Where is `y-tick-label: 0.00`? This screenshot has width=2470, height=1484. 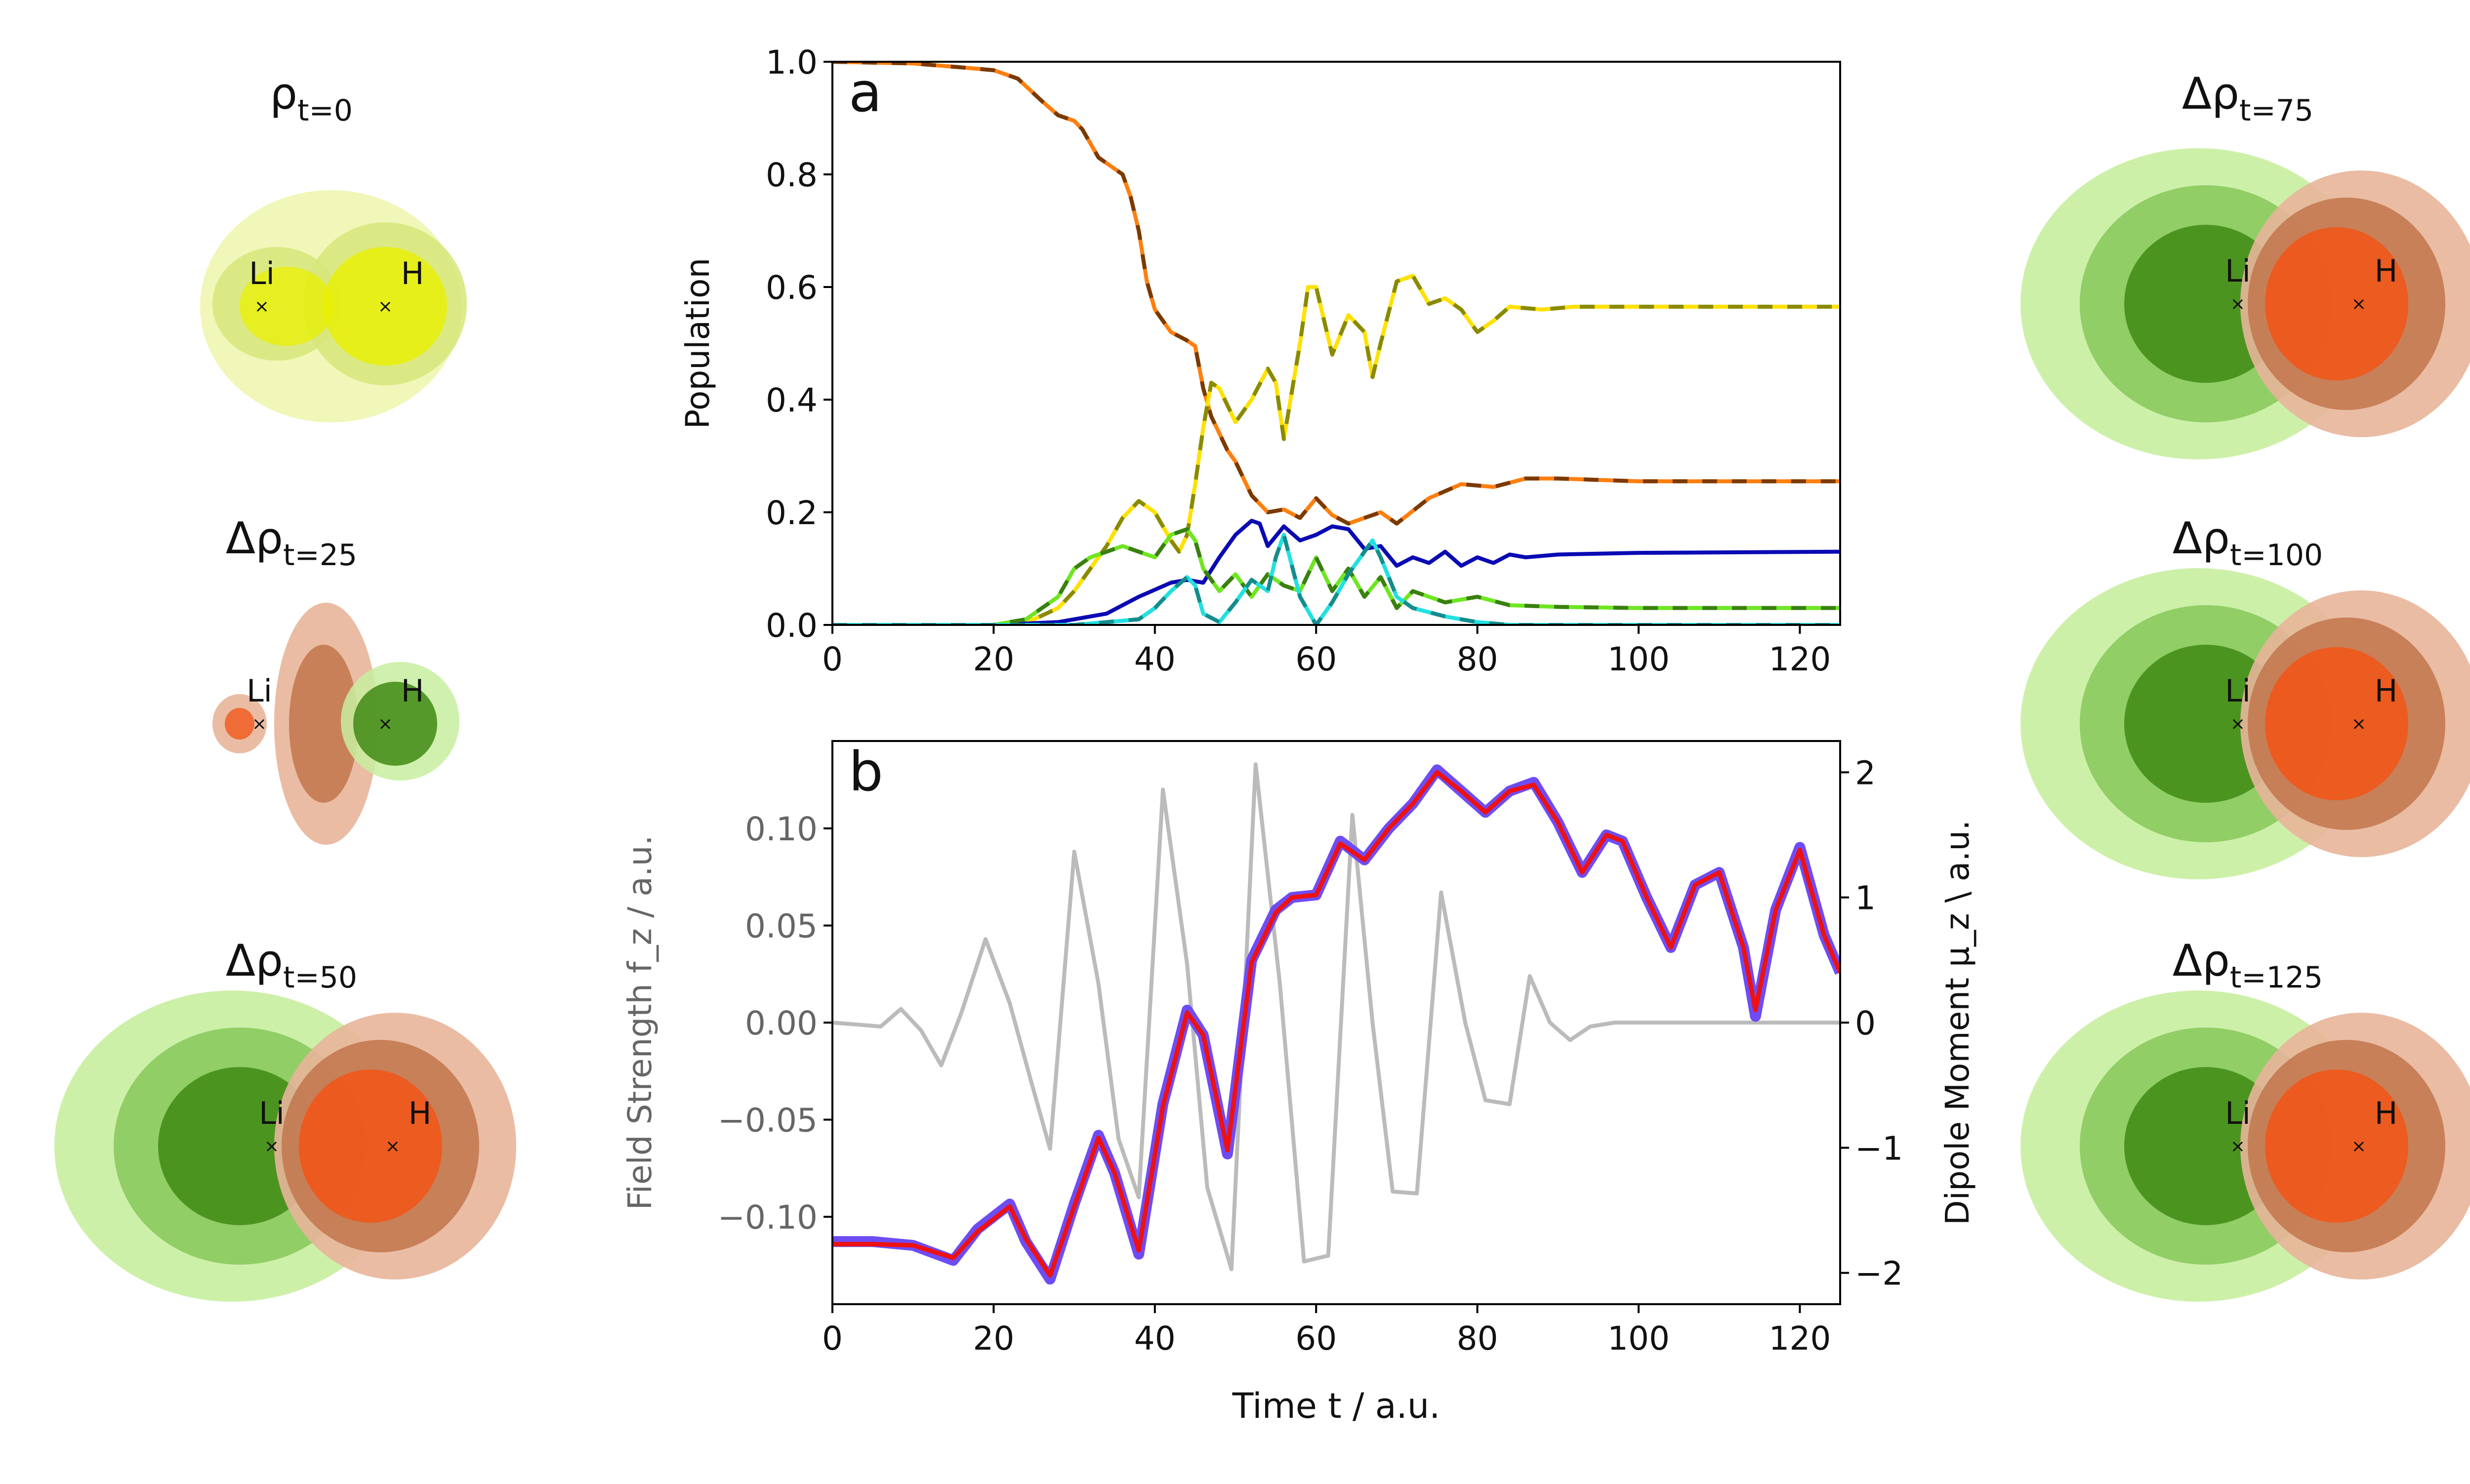 y-tick-label: 0.00 is located at coordinates (781, 1023).